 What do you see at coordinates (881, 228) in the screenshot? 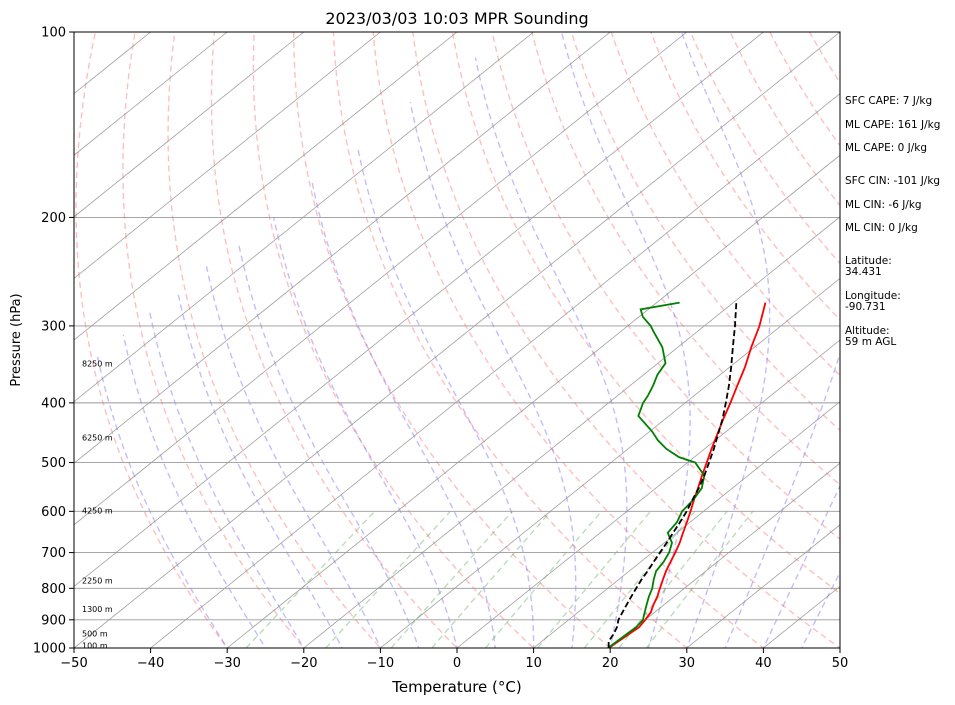
I see `stat-label: ML CIN: 0 J/kg` at bounding box center [881, 228].